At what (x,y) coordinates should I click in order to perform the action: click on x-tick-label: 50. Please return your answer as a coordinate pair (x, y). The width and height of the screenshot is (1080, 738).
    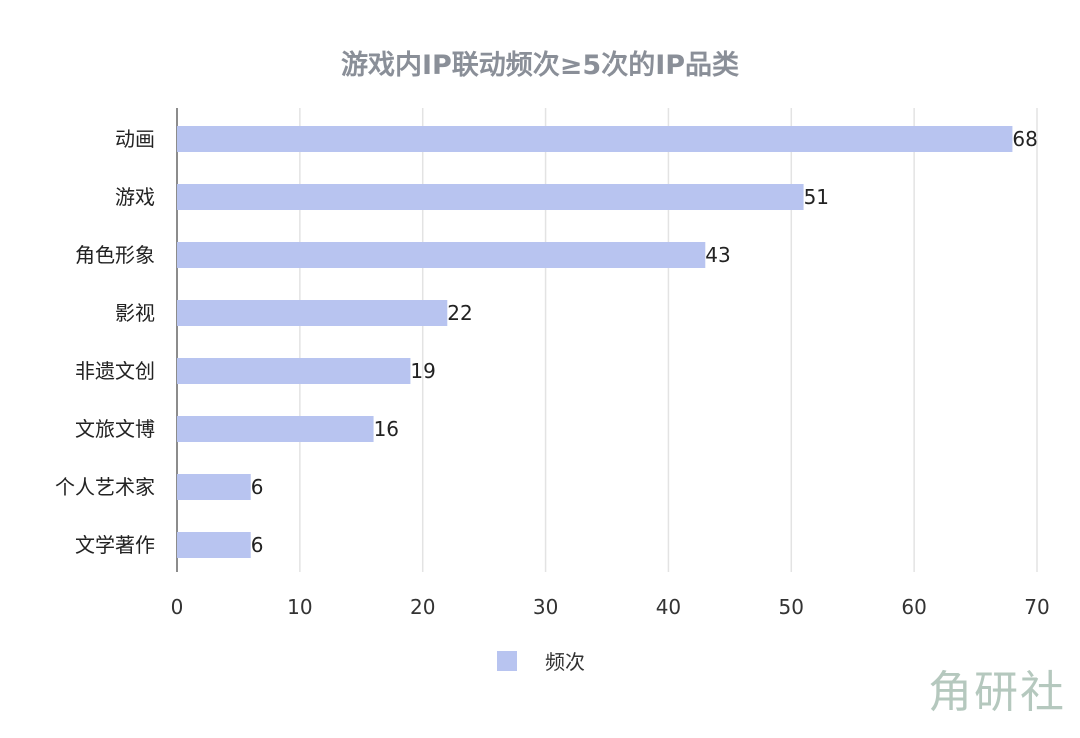
    Looking at the image, I should click on (791, 607).